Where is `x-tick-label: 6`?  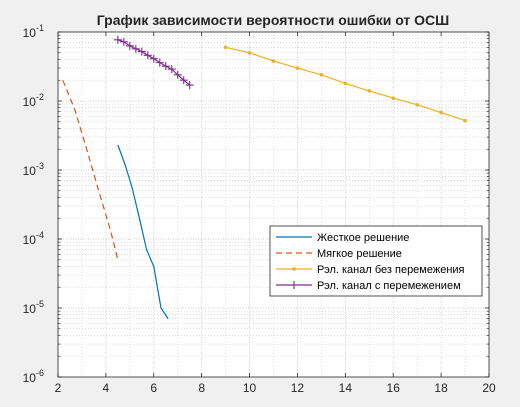
x-tick-label: 6 is located at coordinates (153, 388).